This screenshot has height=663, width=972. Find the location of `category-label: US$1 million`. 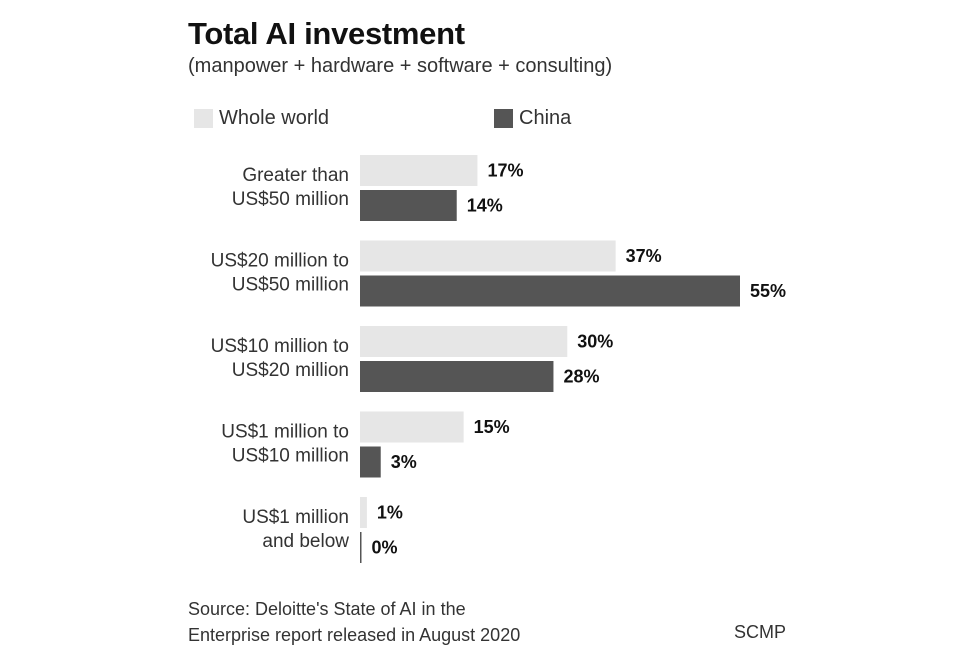

category-label: US$1 million is located at coordinates (295, 517).